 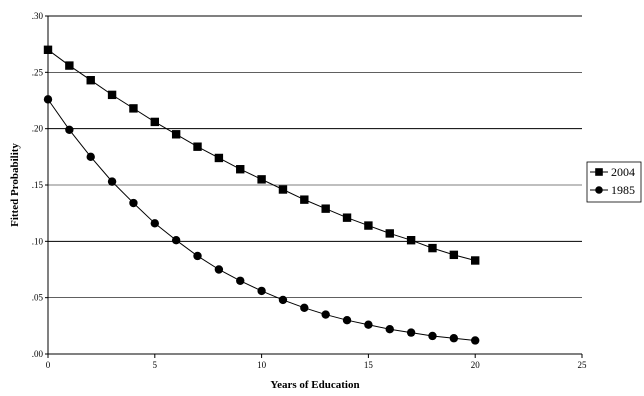 What do you see at coordinates (369, 365) in the screenshot?
I see `x-tick-label: 15` at bounding box center [369, 365].